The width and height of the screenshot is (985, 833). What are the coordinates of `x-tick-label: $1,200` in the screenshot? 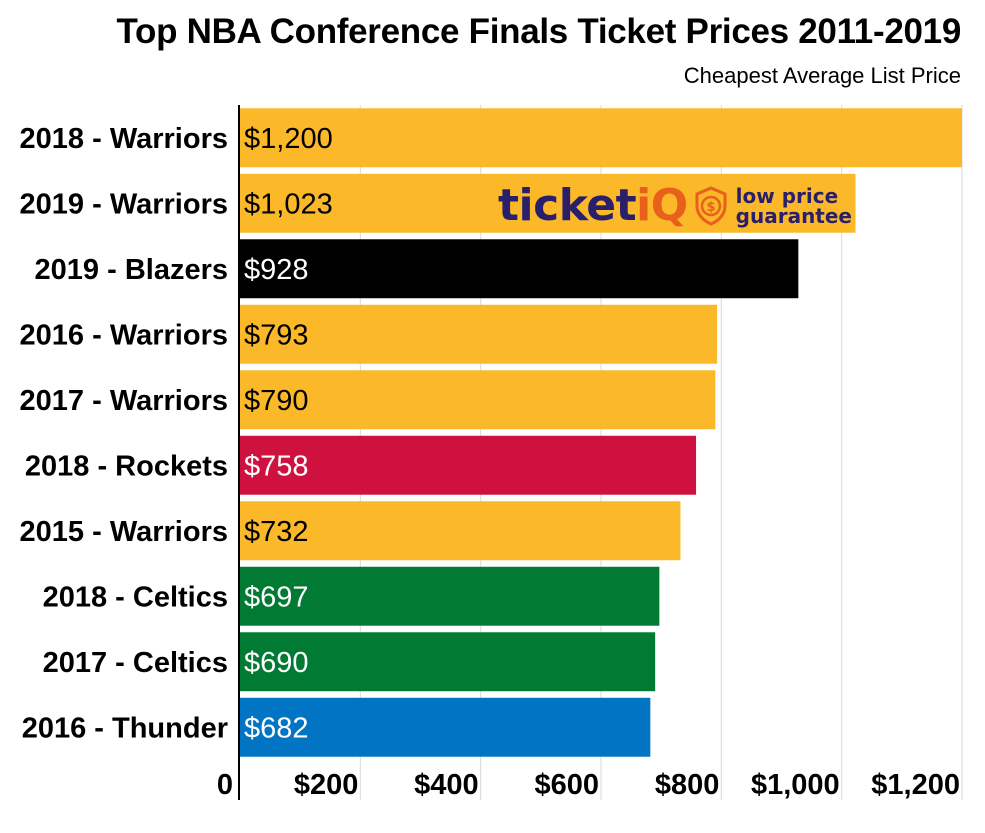 It's located at (915, 785).